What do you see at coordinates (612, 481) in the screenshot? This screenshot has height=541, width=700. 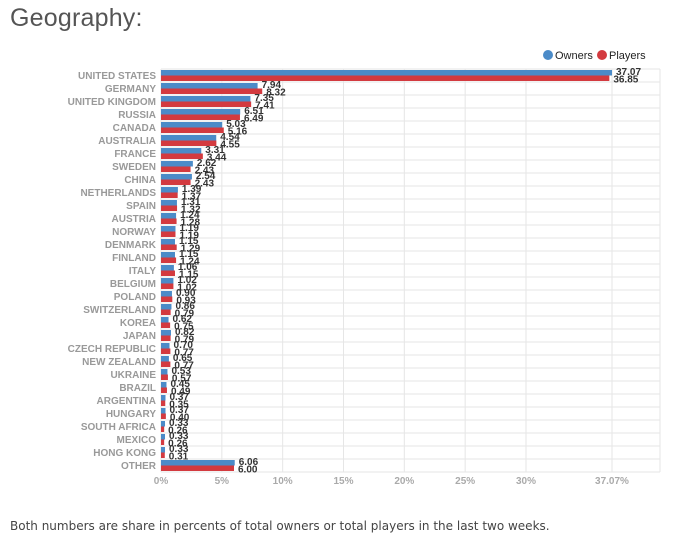 I see `x-tick-label: 37.07%` at bounding box center [612, 481].